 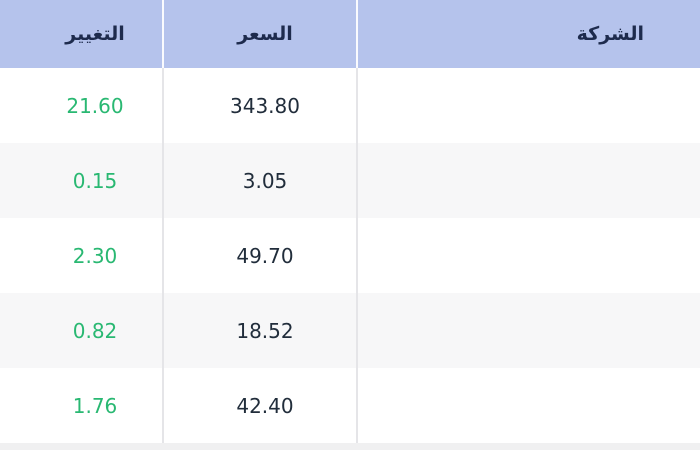 I want to click on change-cell: 0.82, so click(x=95, y=330).